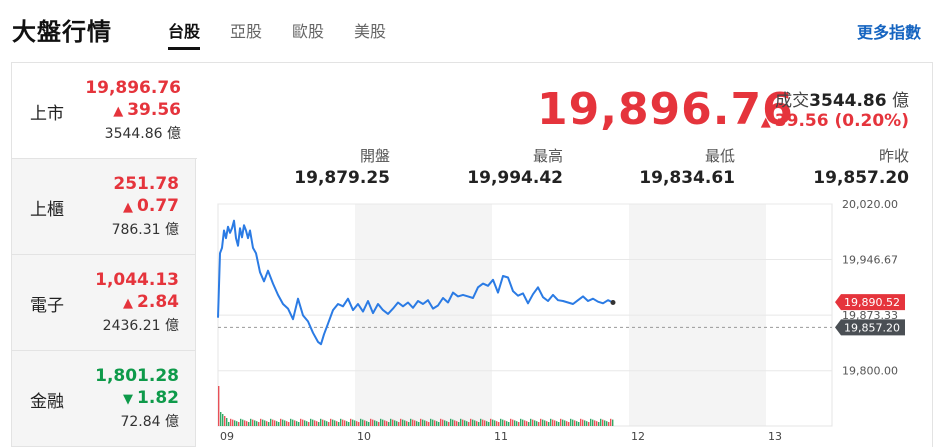 The image size is (933, 447). Describe the element at coordinates (103, 303) in the screenshot. I see `index-item-electronics: 電子 1,044.13 ▲ 2.84 2436.21 億` at that location.